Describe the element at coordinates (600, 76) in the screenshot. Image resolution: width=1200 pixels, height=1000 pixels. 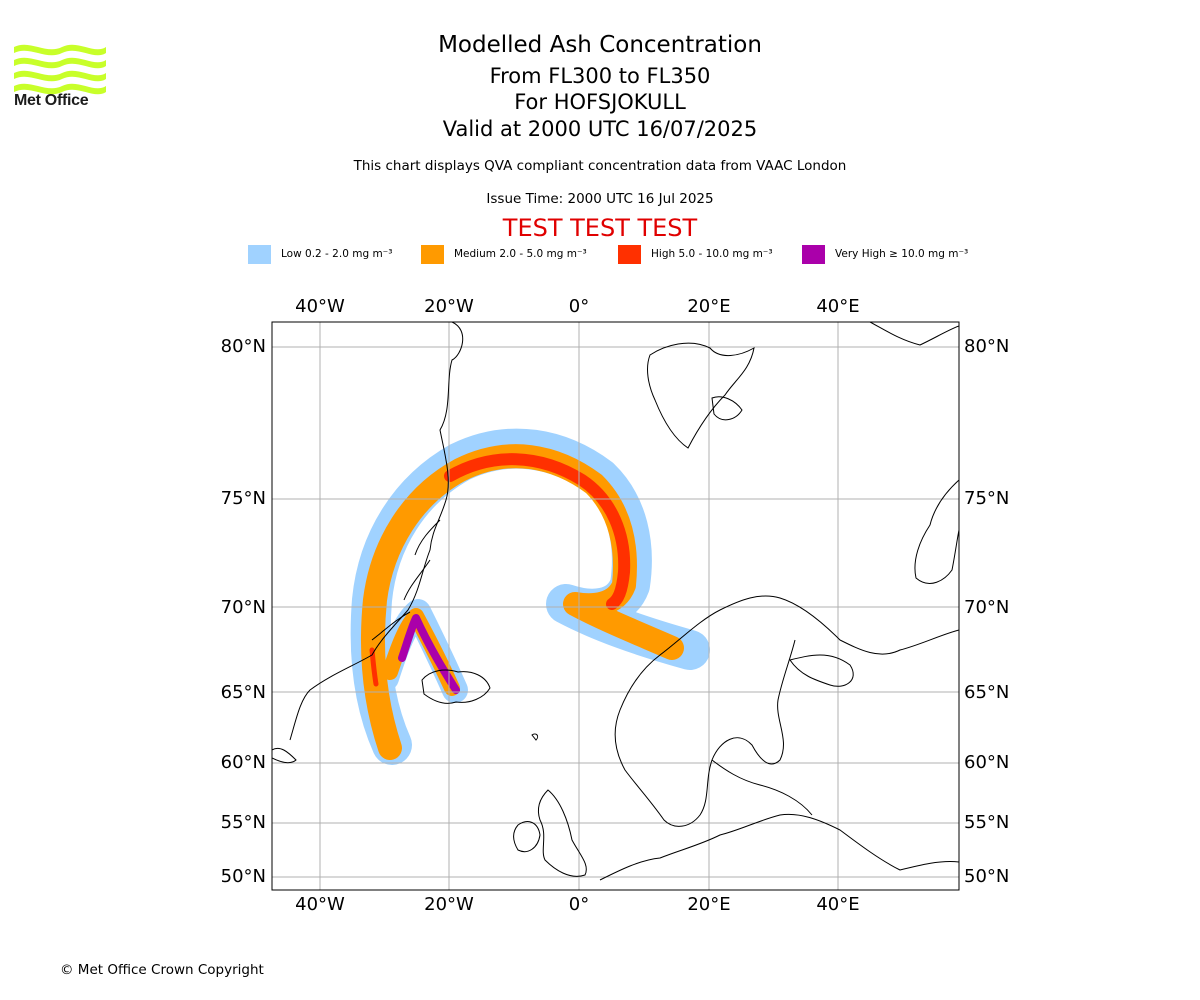
I see `flight-level-range: From FL300 to FL350` at that location.